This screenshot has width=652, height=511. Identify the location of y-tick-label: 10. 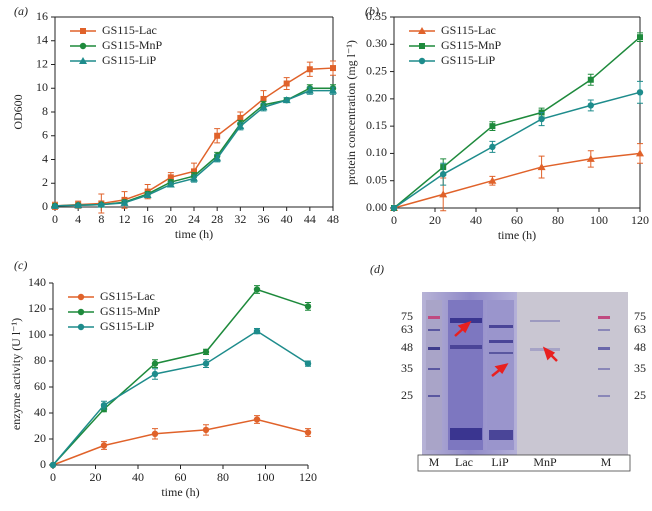
(42, 87).